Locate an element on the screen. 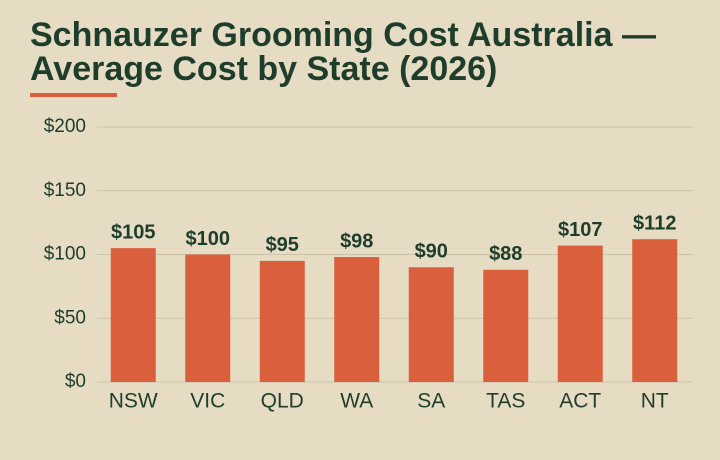 The height and width of the screenshot is (460, 720). y-tick-label: $50 is located at coordinates (70, 317).